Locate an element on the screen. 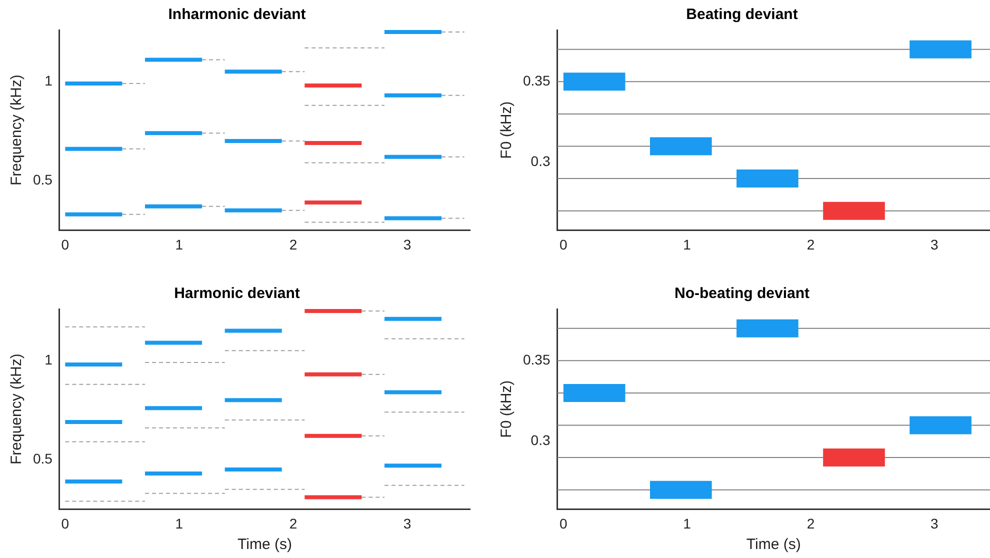 This screenshot has width=990, height=558. chart-title: Harmonic deviant is located at coordinates (237, 293).